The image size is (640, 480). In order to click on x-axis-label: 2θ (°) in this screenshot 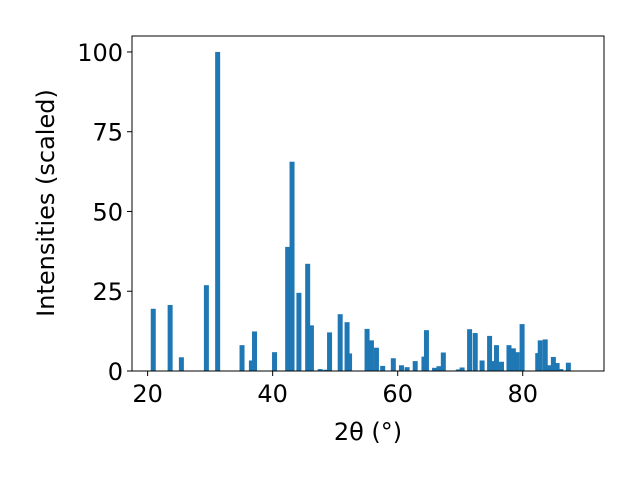, I will do `click(368, 432)`.